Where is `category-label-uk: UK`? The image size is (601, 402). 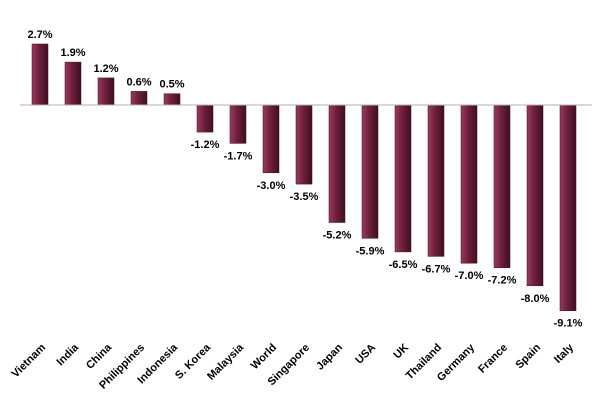
category-label-uk: UK is located at coordinates (401, 352).